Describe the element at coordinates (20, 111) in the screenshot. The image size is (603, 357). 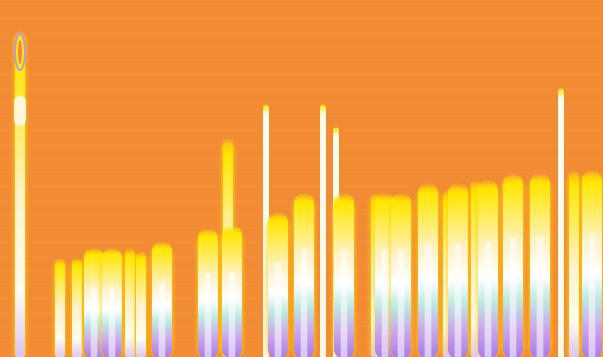
I see `bar-tip-glow` at that location.